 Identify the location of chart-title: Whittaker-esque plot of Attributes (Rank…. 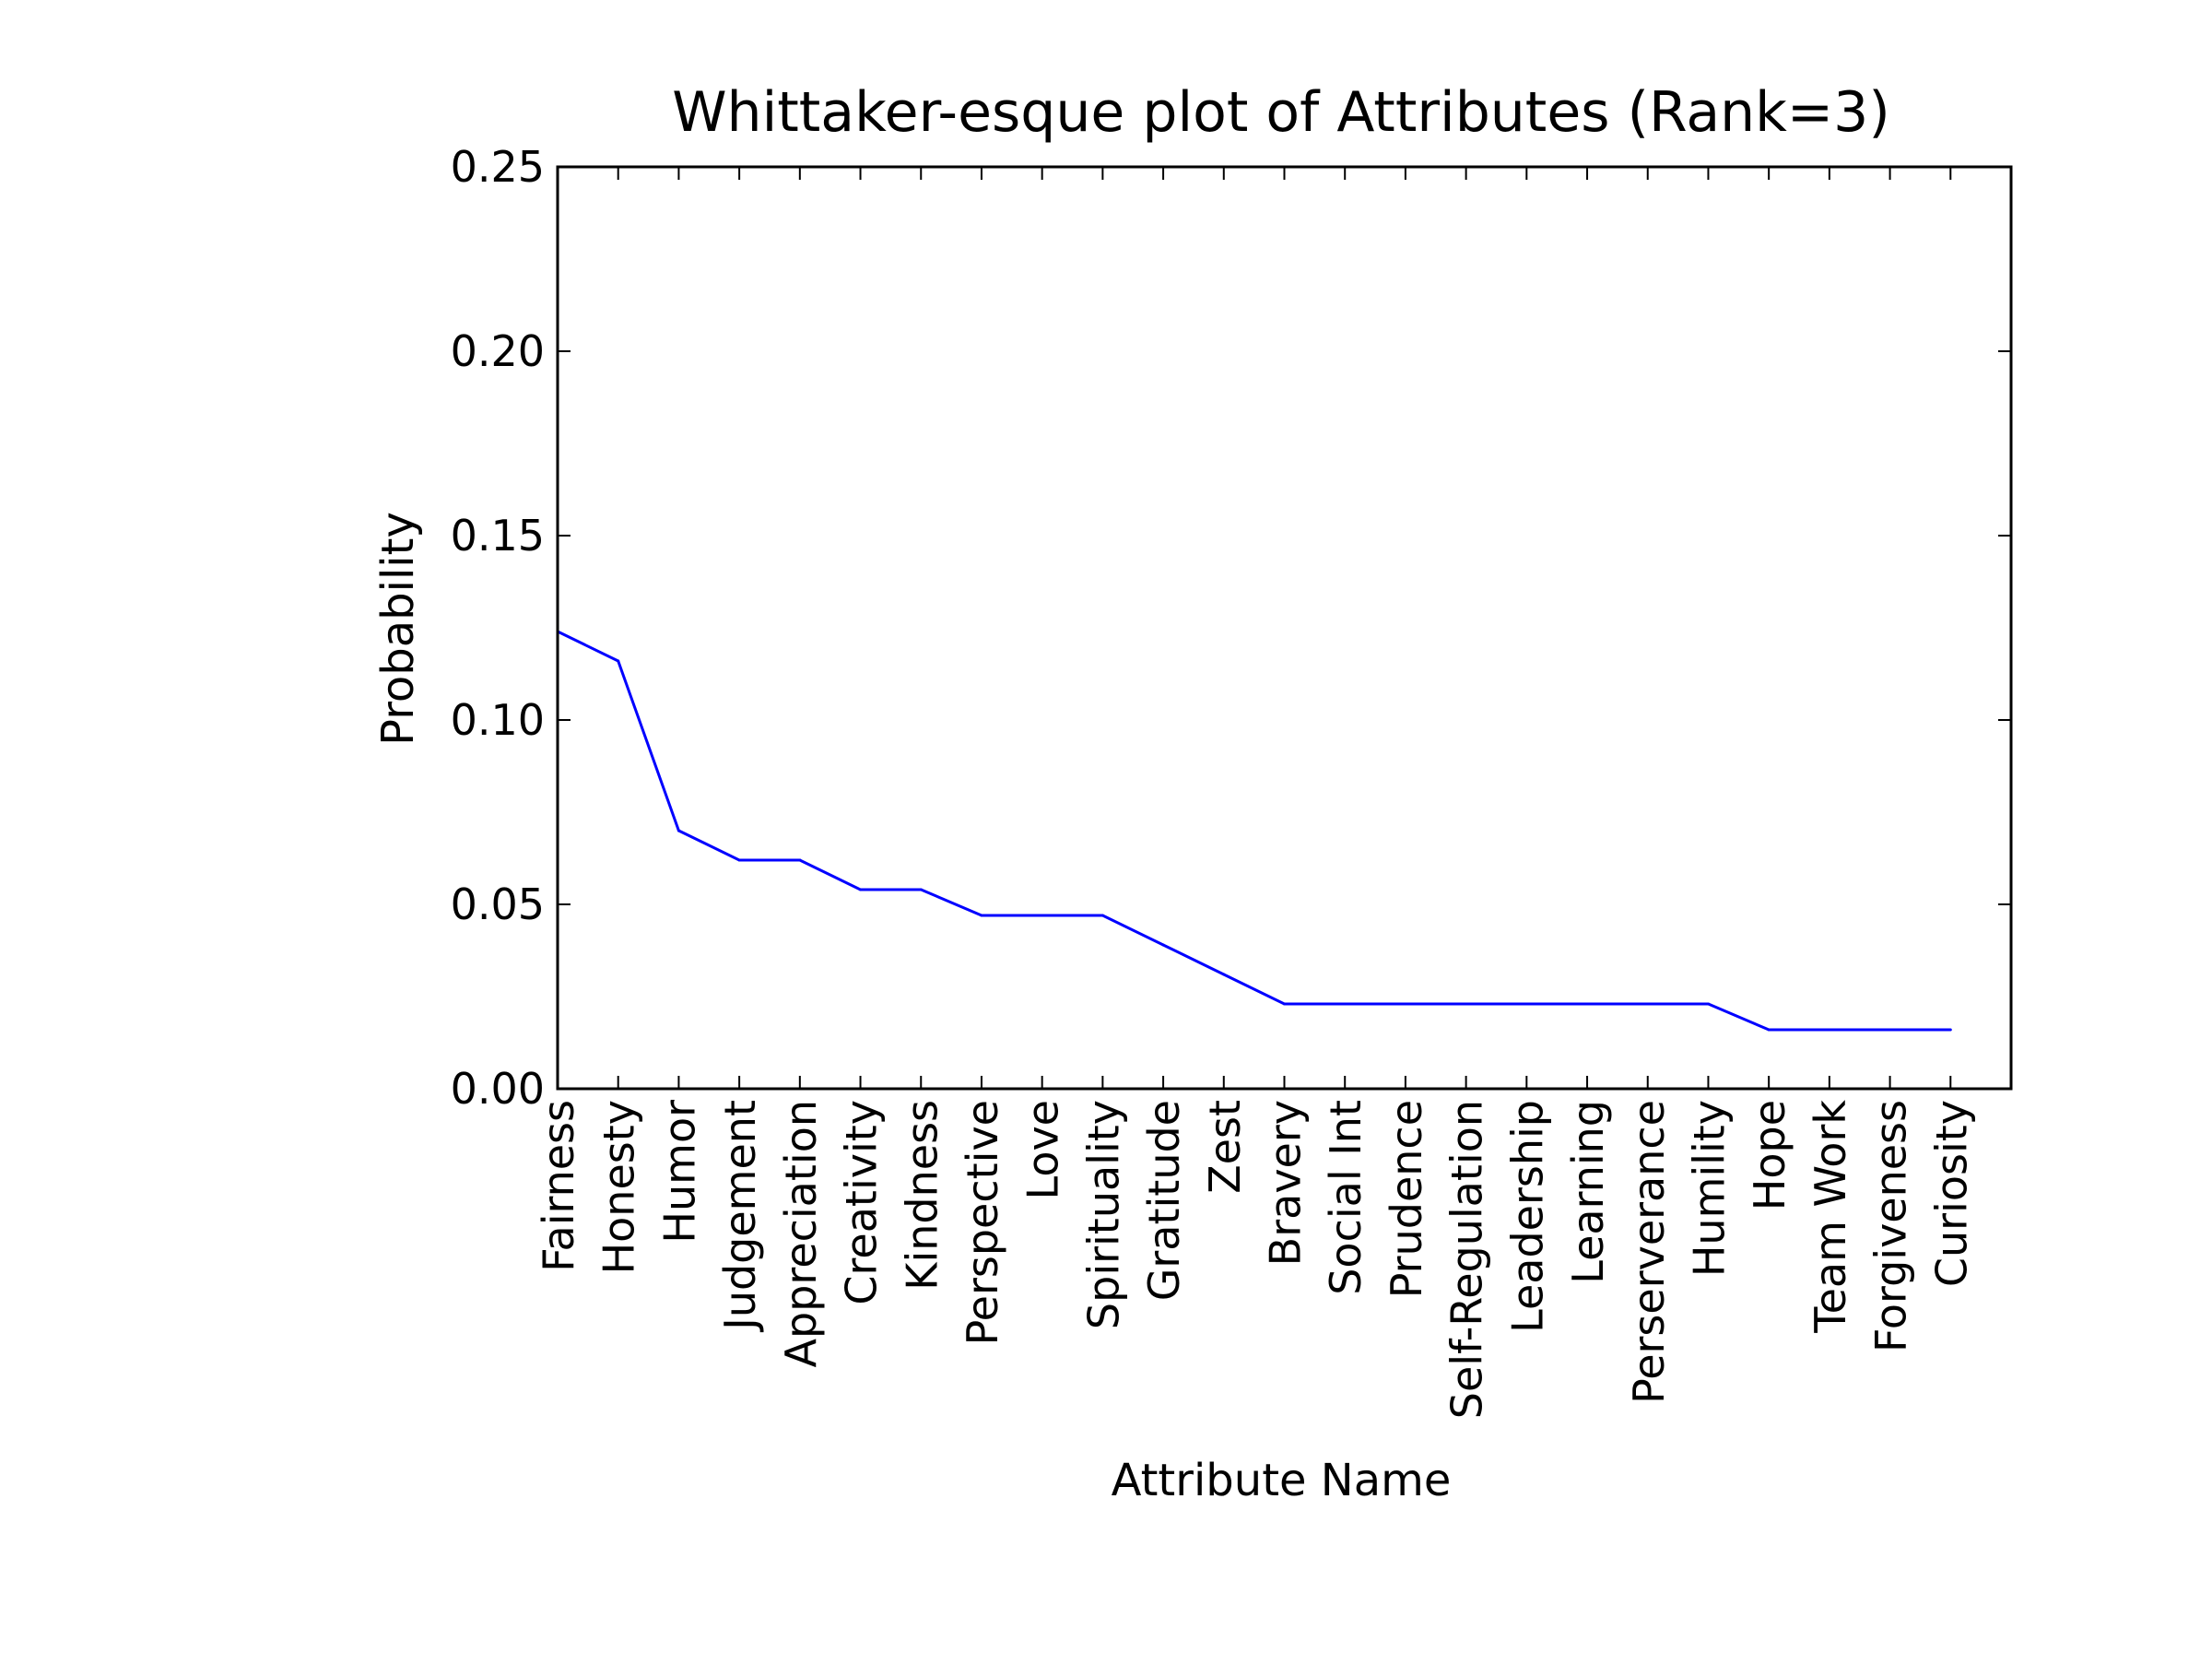
(1281, 112).